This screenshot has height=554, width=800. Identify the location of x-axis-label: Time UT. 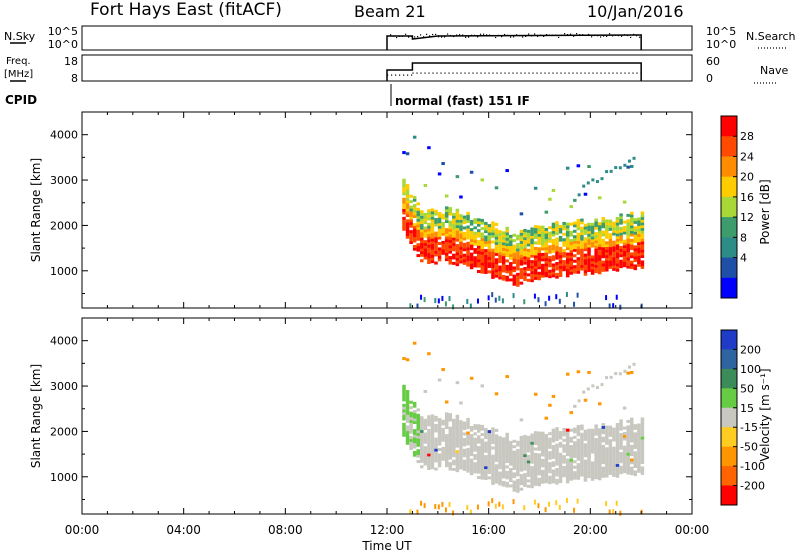
(386, 546).